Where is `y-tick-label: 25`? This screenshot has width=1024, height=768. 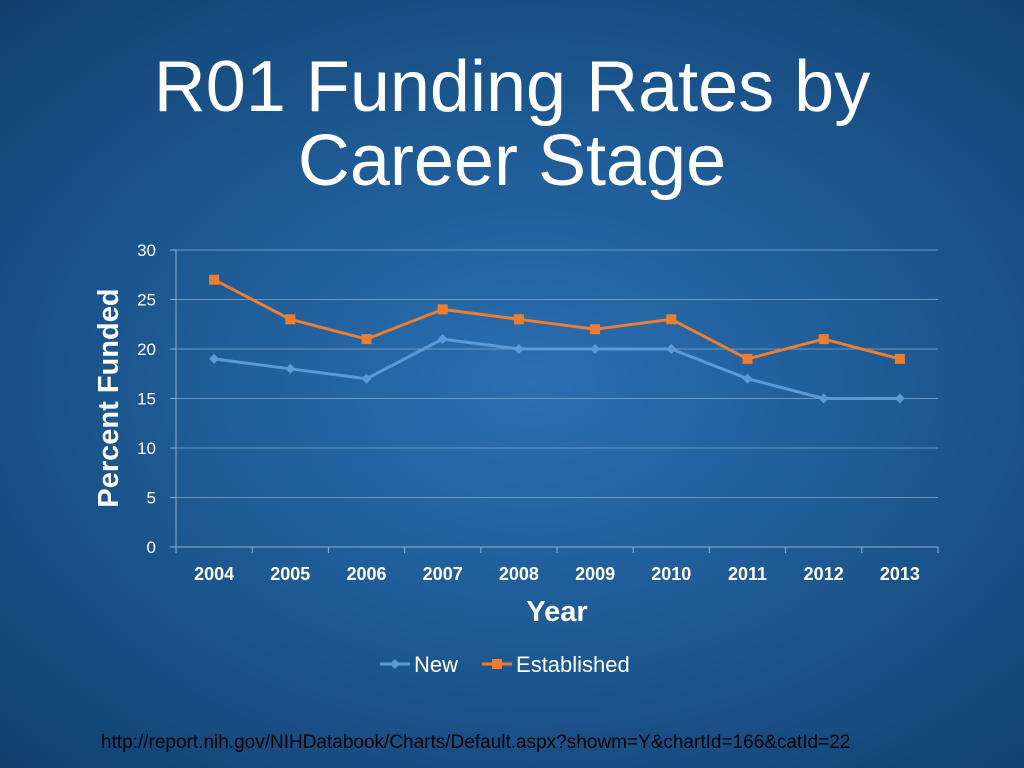 y-tick-label: 25 is located at coordinates (146, 300).